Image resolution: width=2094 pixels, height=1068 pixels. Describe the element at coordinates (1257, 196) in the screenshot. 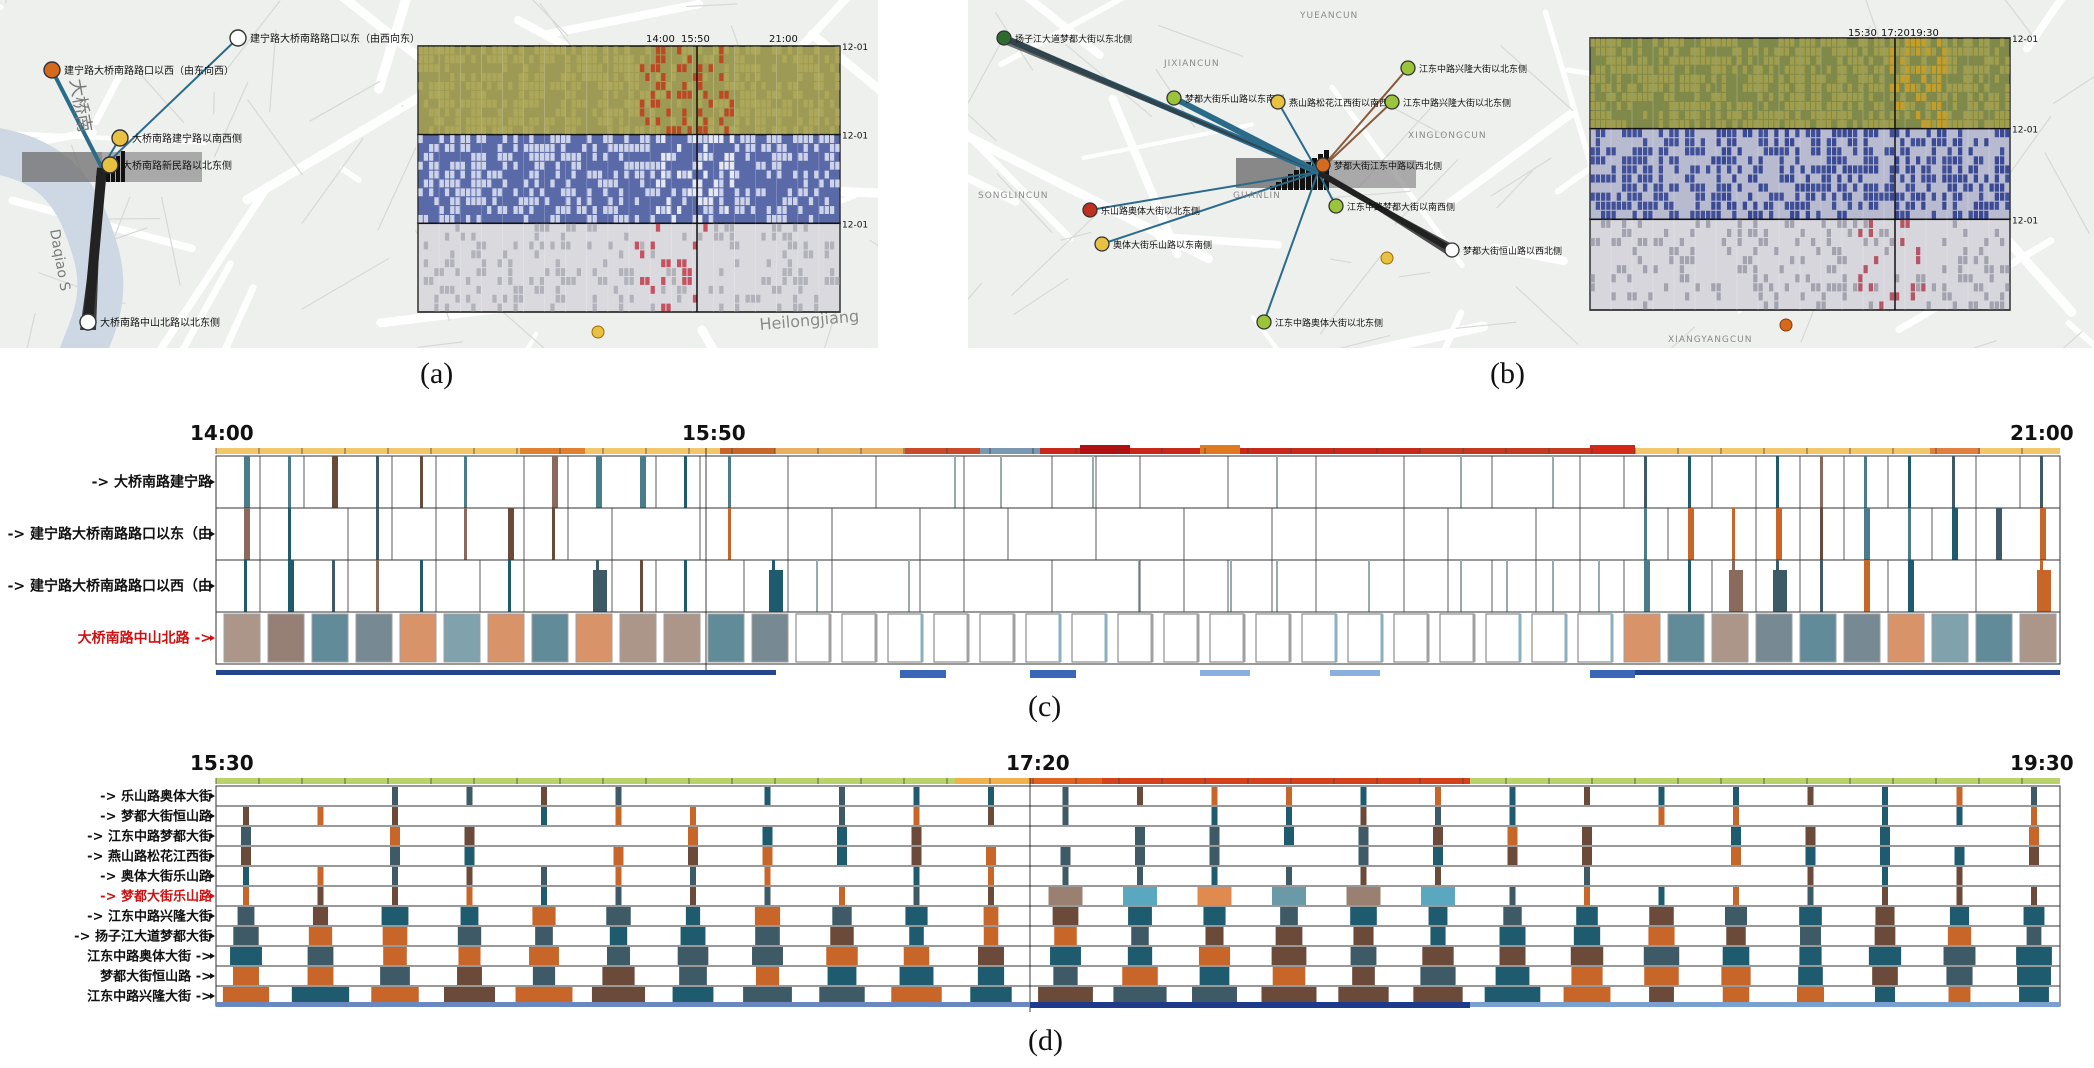

I see `place-label: GUANLIN` at that location.